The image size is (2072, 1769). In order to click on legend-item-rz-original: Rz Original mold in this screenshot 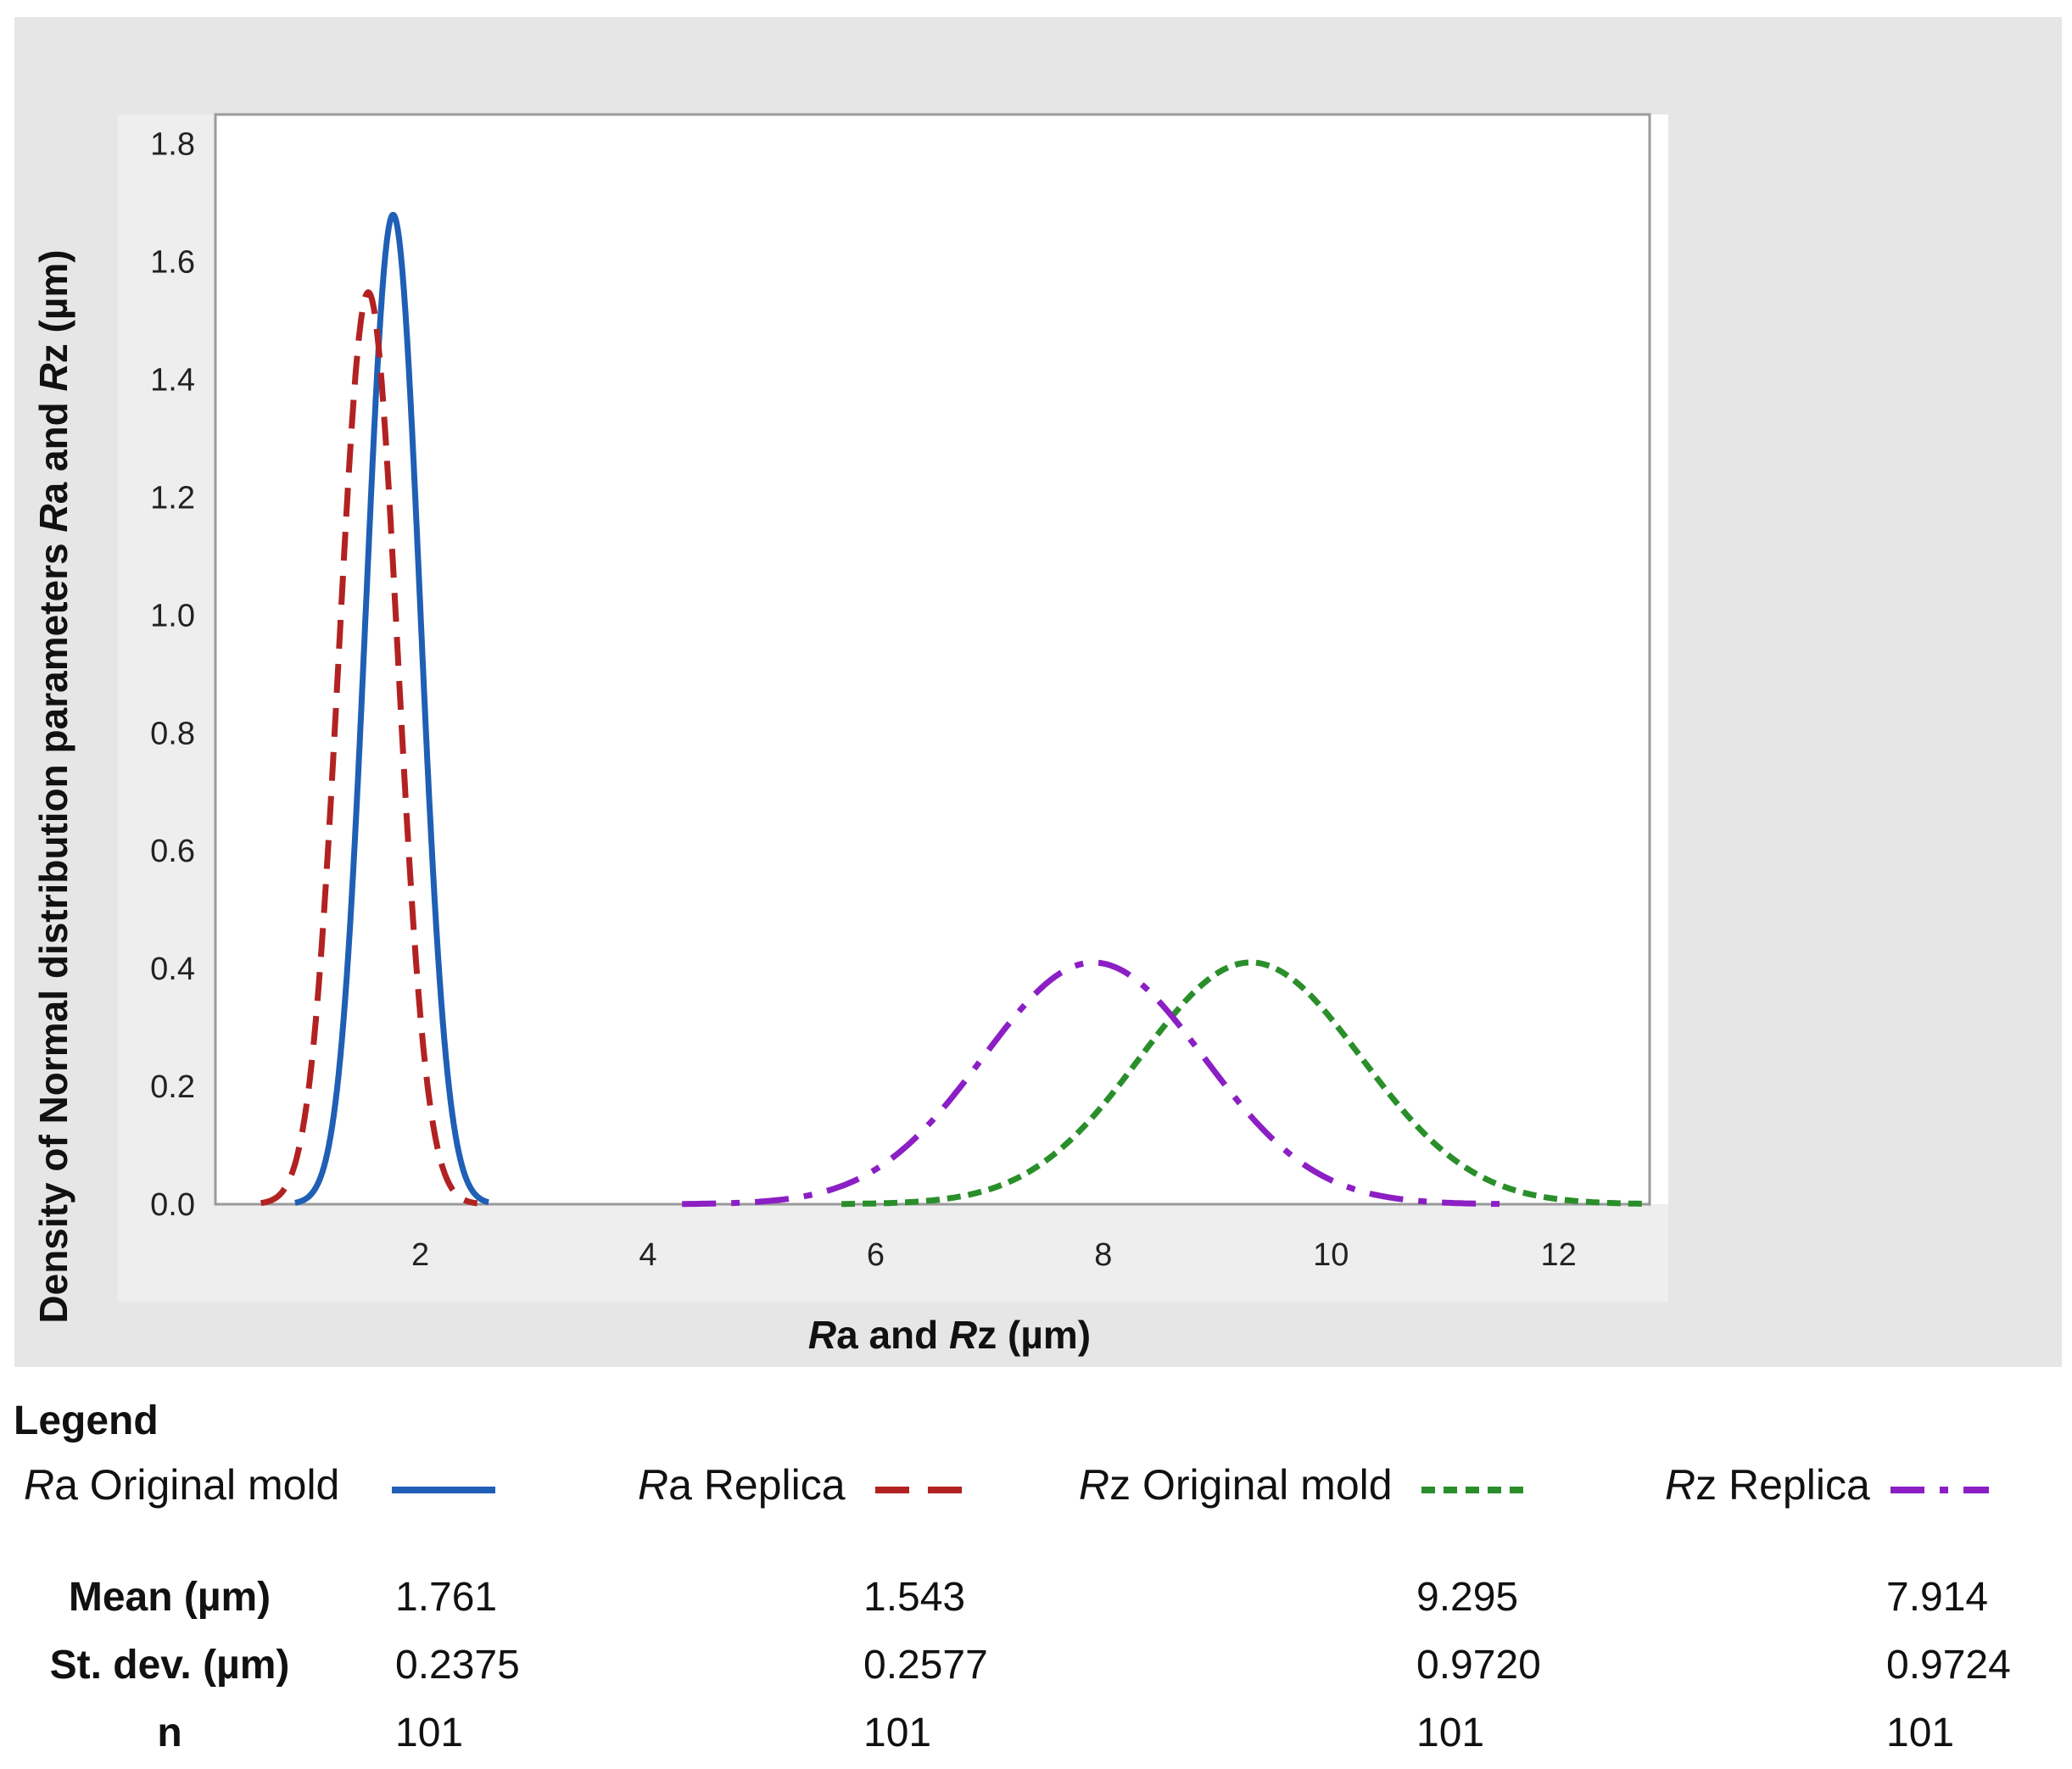, I will do `click(1236, 1485)`.